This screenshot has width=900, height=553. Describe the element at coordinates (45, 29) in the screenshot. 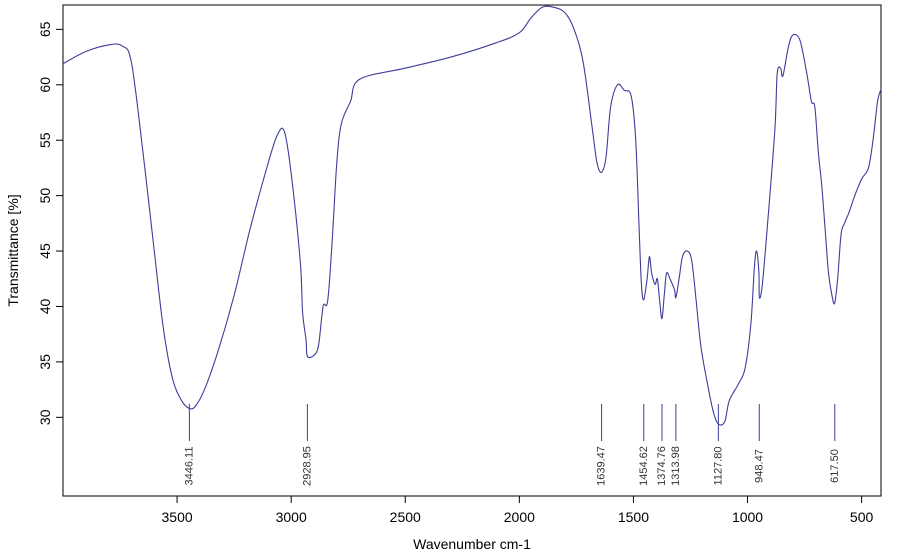

I see `y-tick-label: 65` at that location.